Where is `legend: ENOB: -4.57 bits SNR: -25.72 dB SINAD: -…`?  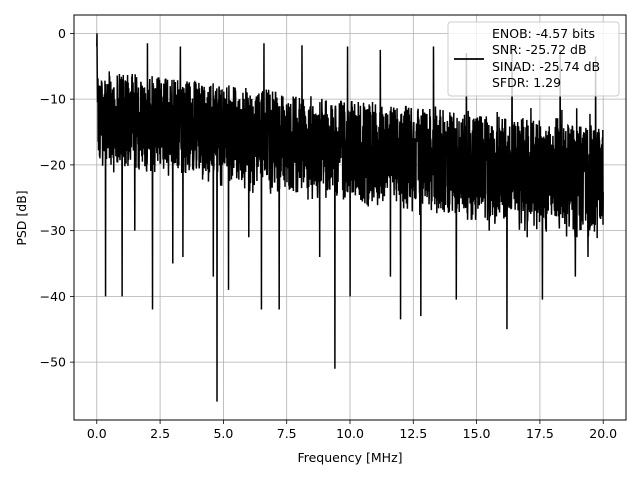 legend: ENOB: -4.57 bits SNR: -25.72 dB SINAD: -… is located at coordinates (533, 59).